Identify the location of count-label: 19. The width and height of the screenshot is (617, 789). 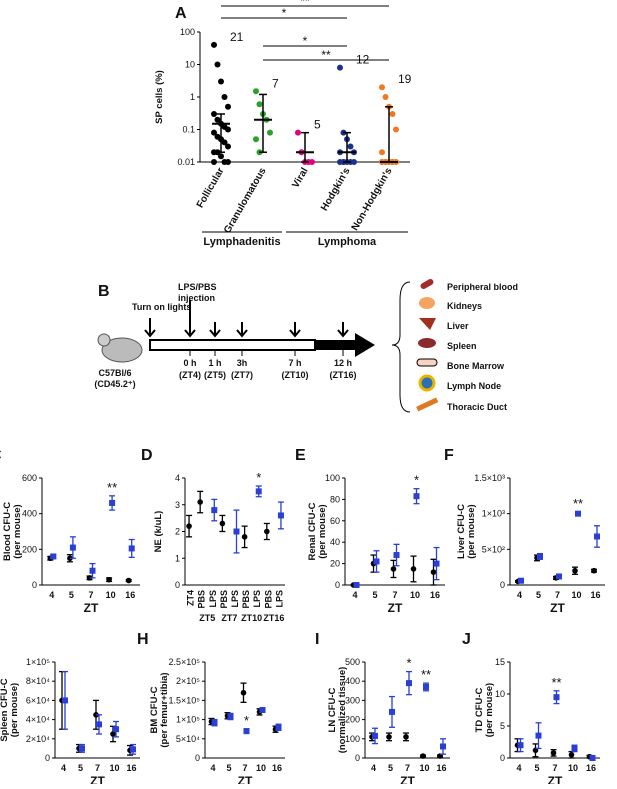
(405, 79).